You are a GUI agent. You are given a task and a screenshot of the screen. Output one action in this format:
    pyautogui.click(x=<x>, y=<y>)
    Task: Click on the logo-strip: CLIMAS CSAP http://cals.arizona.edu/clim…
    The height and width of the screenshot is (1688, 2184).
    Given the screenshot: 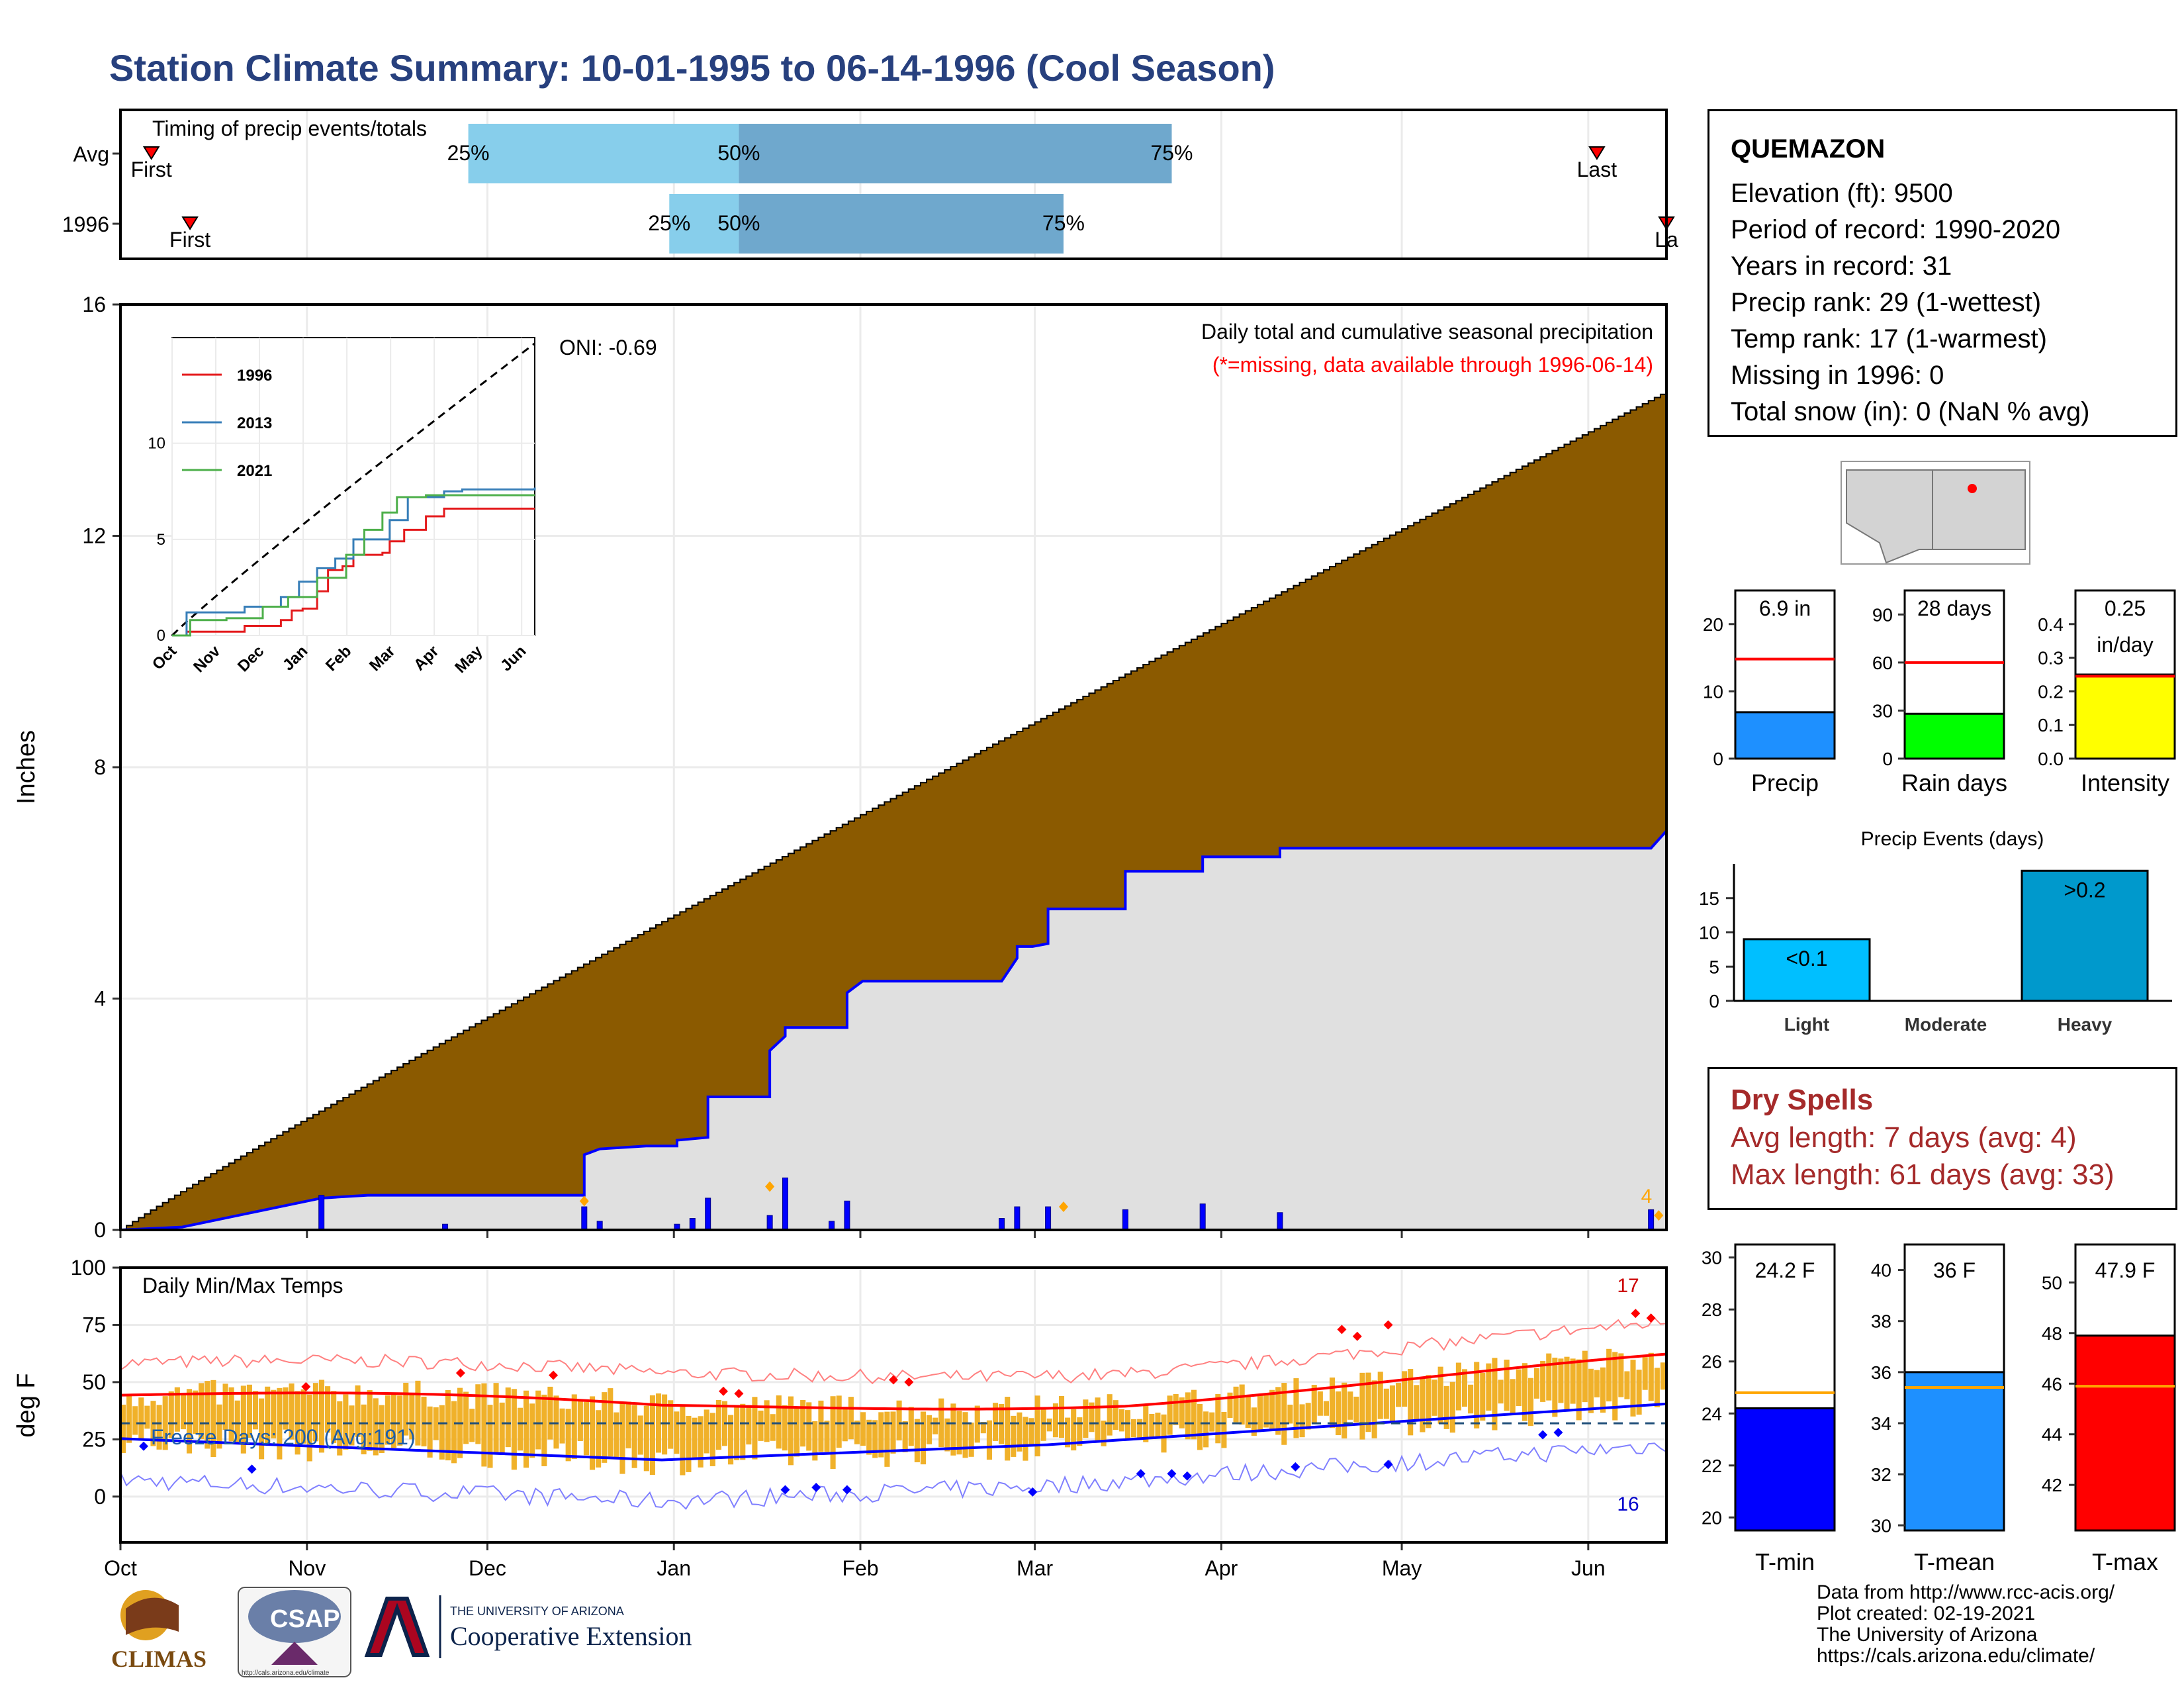 What is the action you would take?
    pyautogui.click(x=402, y=1632)
    